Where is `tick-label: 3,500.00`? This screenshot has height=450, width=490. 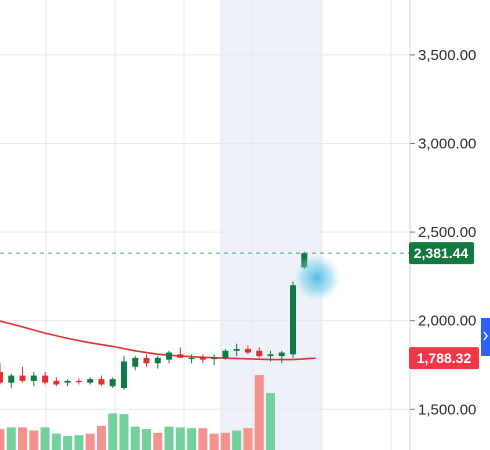
tick-label: 3,500.00 is located at coordinates (447, 55).